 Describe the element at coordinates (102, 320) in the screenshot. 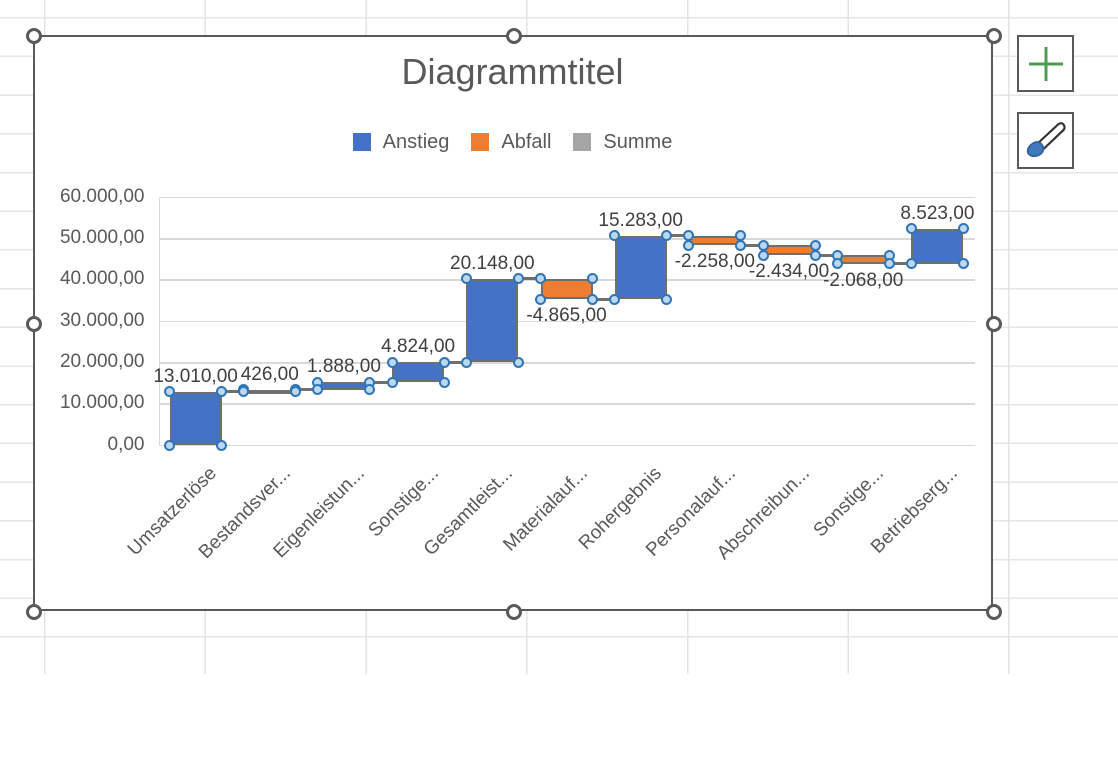

I see `y-axis-tick-label: 30.000,00` at that location.